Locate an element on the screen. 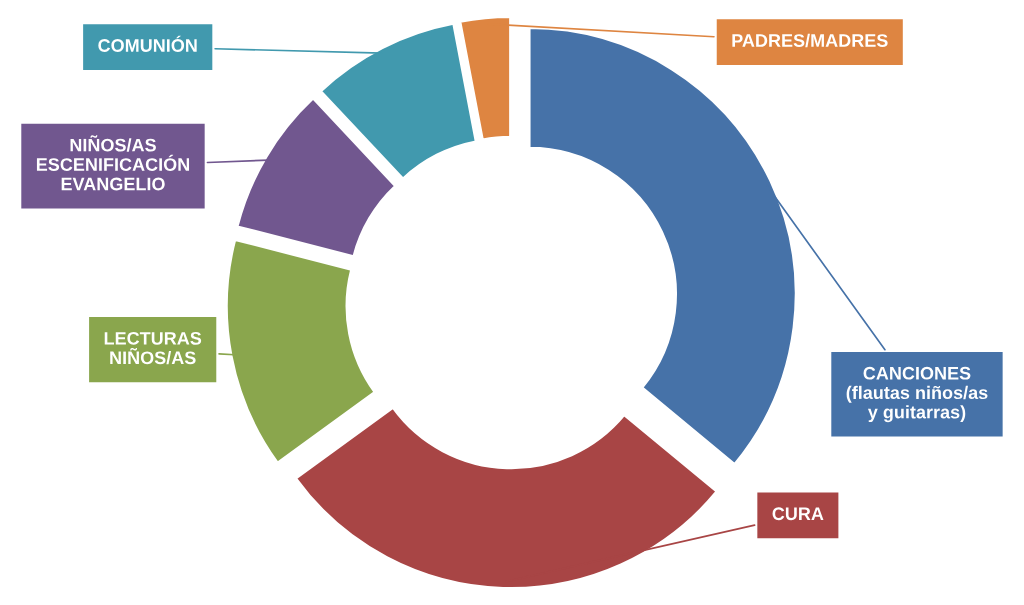  slice-label: LECTURAS NIÑOS/AS is located at coordinates (153, 348).